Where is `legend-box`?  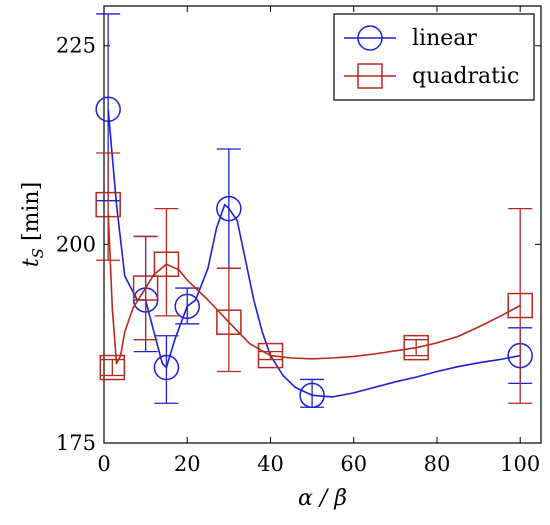
legend-box is located at coordinates (434, 57).